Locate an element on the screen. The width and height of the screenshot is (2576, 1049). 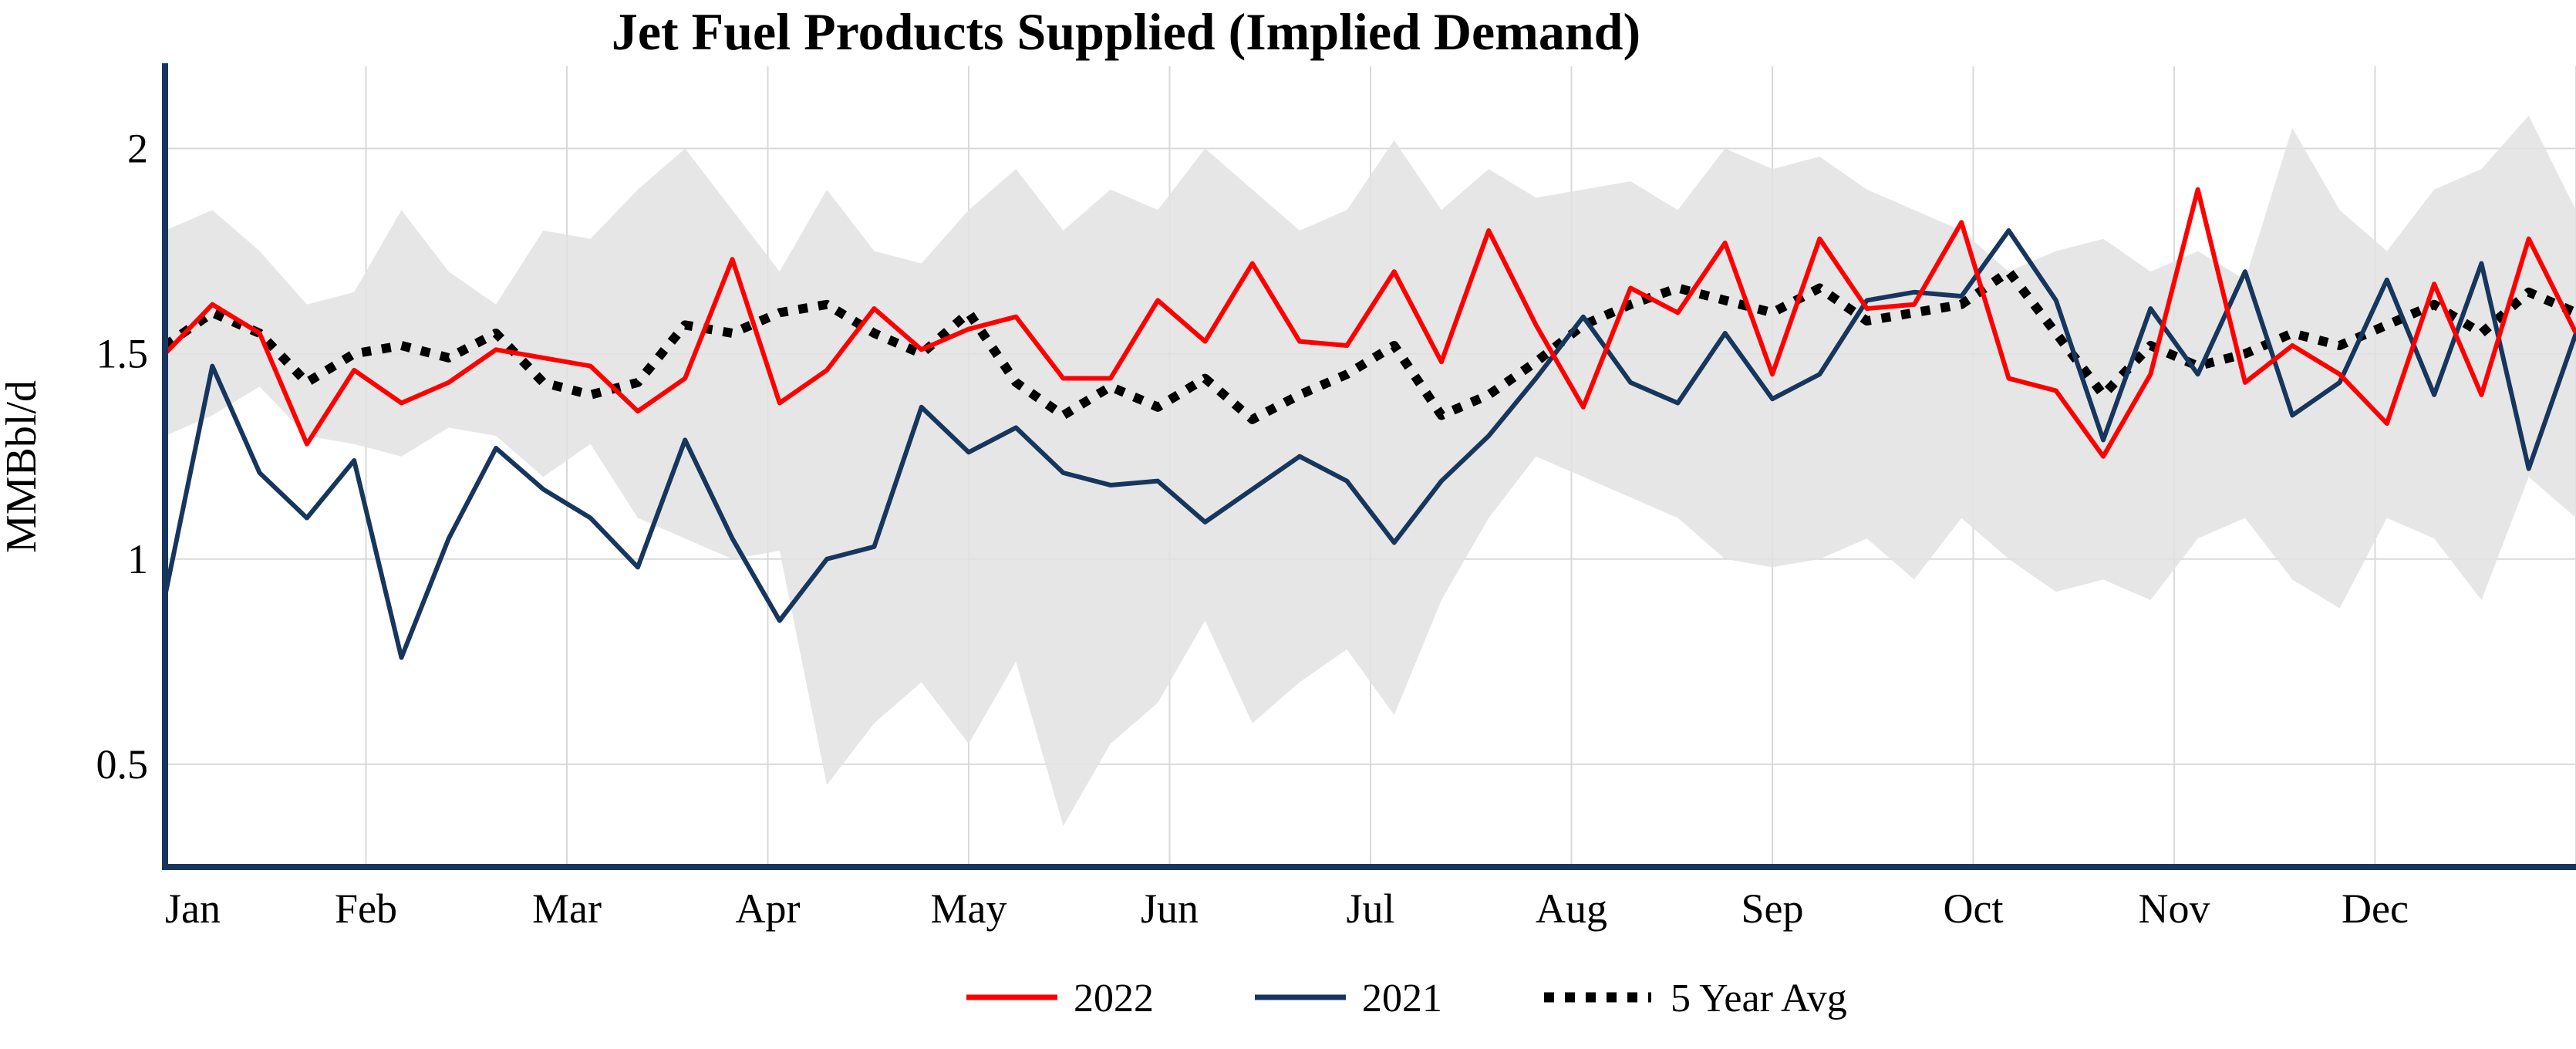
y-tick-label: 1 is located at coordinates (137, 559).